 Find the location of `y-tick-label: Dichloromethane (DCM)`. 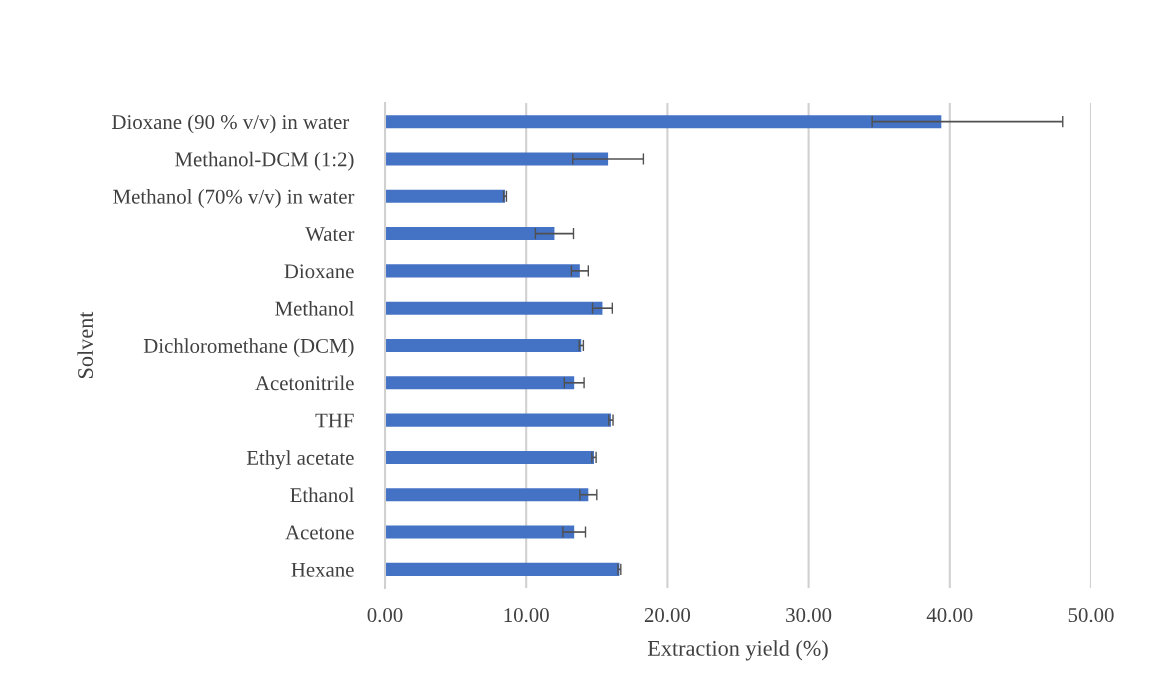

y-tick-label: Dichloromethane (DCM) is located at coordinates (248, 348).